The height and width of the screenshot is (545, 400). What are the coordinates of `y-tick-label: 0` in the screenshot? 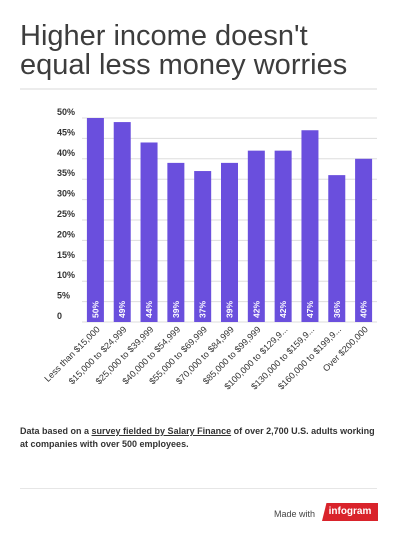 It's located at (59, 316).